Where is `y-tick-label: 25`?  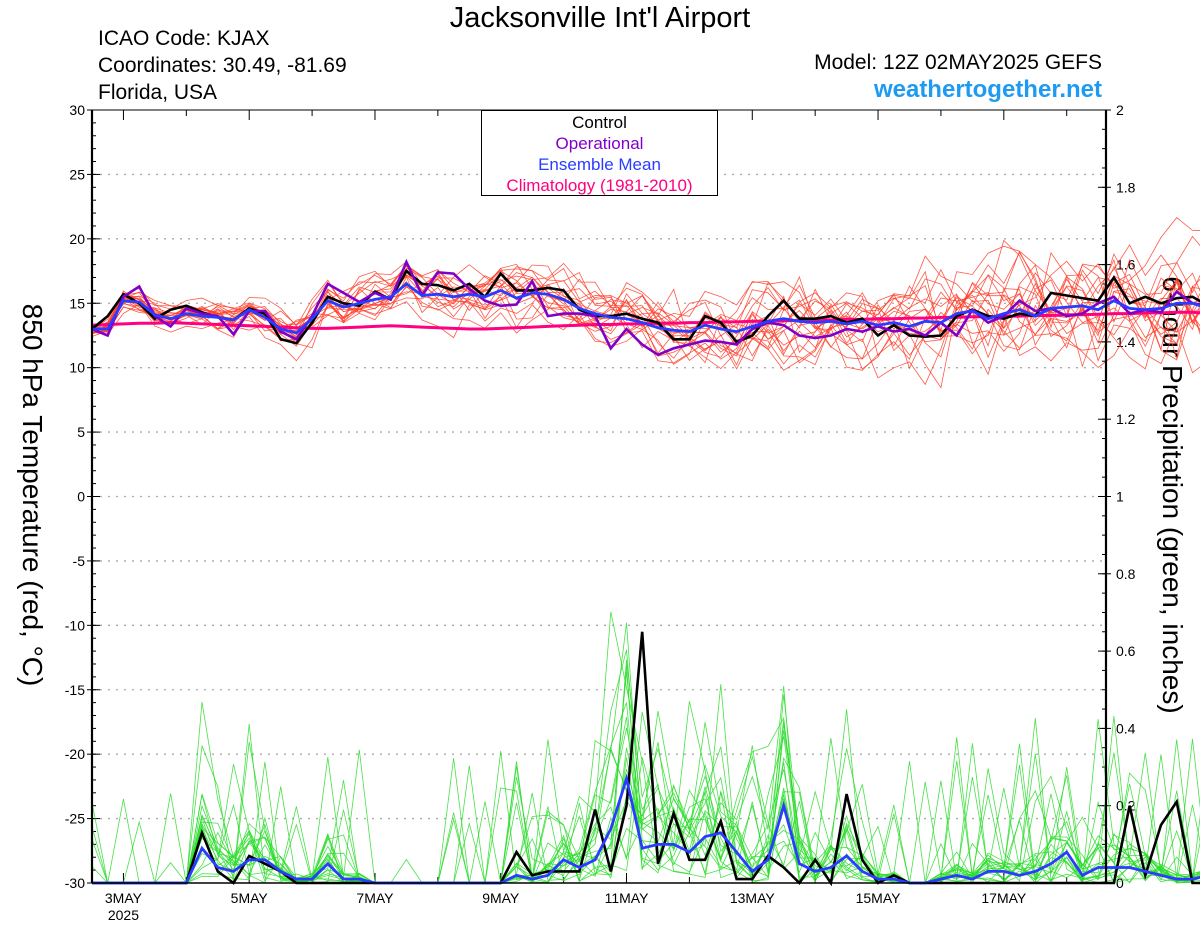 y-tick-label: 25 is located at coordinates (77, 174).